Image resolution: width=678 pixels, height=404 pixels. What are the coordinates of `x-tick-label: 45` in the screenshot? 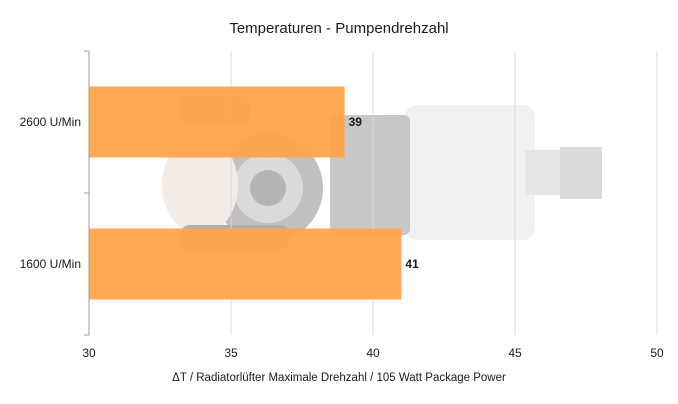 It's located at (515, 353).